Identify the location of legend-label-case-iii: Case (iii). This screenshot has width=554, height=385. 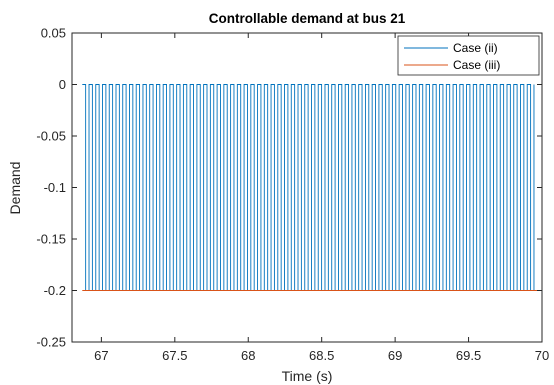
(476, 65).